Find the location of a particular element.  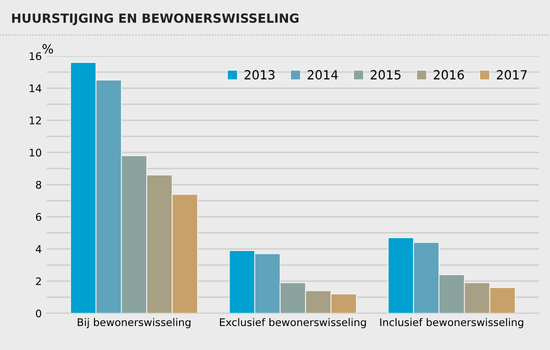

chart-title: HUURSTIJGING EN BEWONERSWISSELING is located at coordinates (155, 19).